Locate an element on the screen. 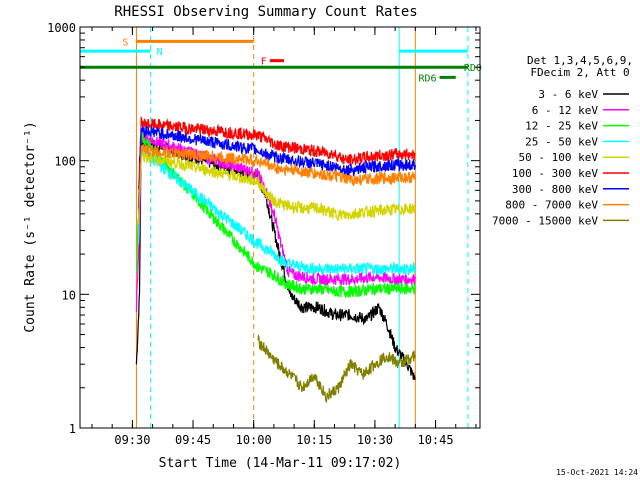  flag-label-5: RD6 is located at coordinates (428, 78).